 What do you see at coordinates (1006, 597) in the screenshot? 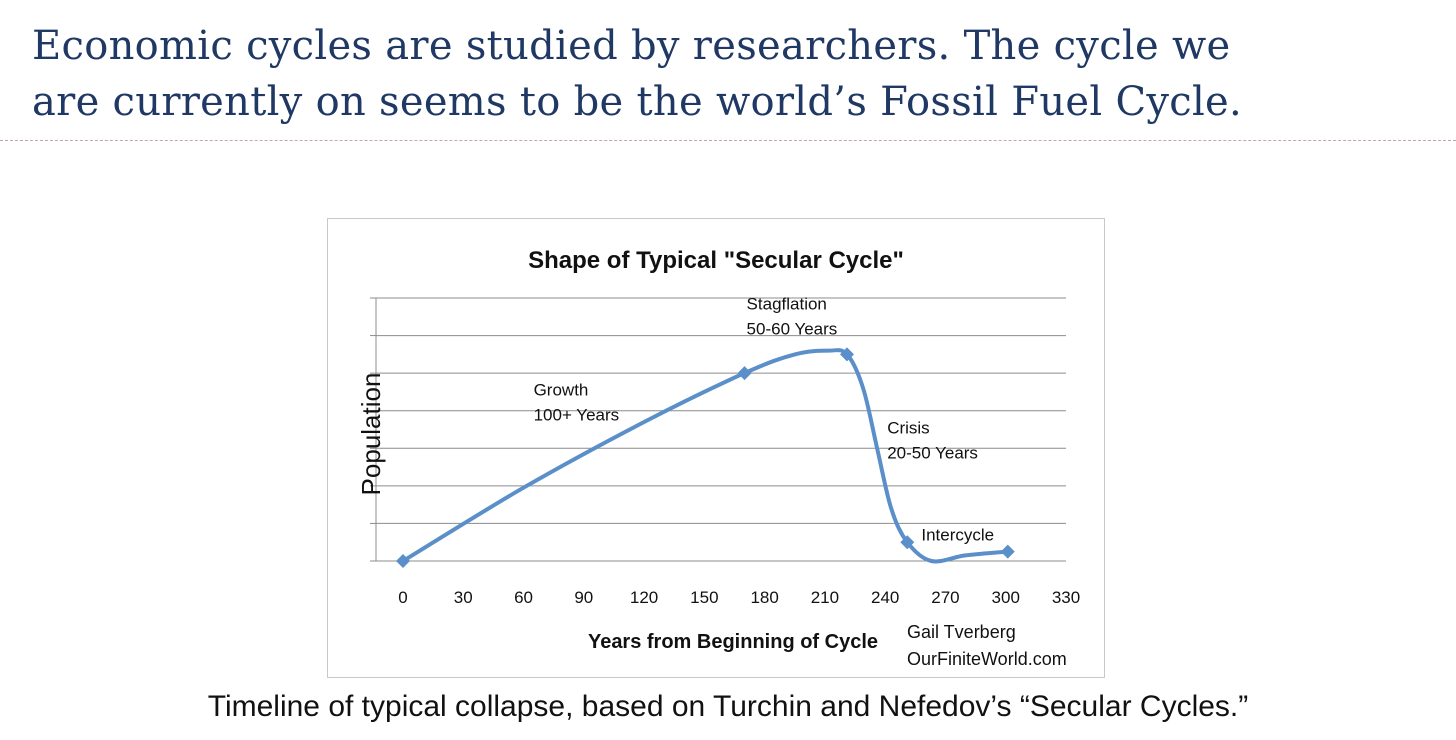
I see `x-tick-label: 300` at bounding box center [1006, 597].